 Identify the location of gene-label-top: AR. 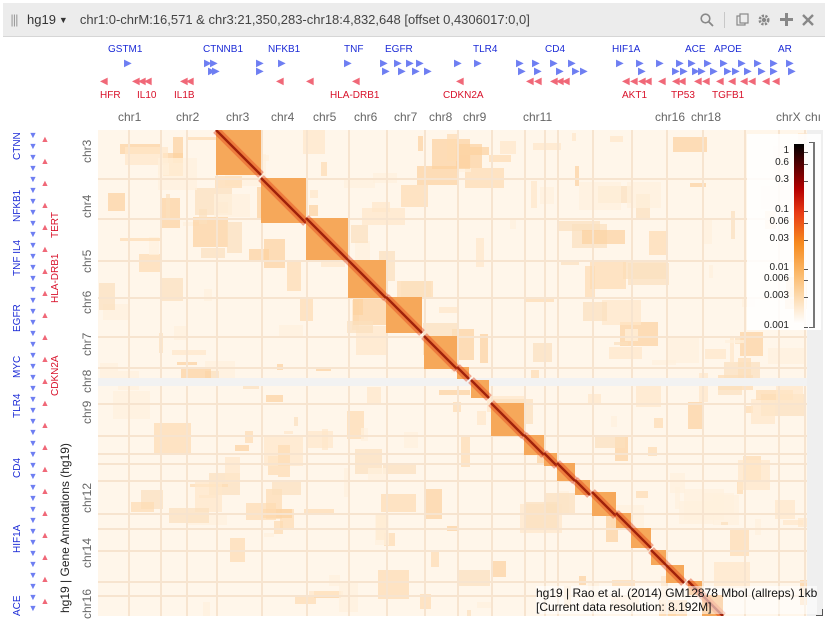
(785, 49).